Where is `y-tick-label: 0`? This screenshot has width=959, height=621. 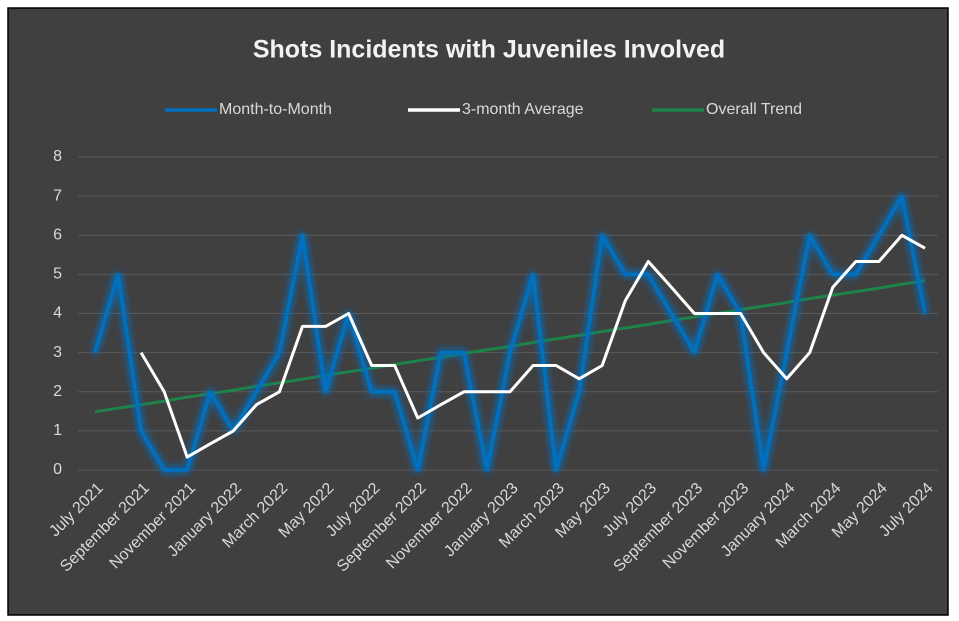 y-tick-label: 0 is located at coordinates (57, 469).